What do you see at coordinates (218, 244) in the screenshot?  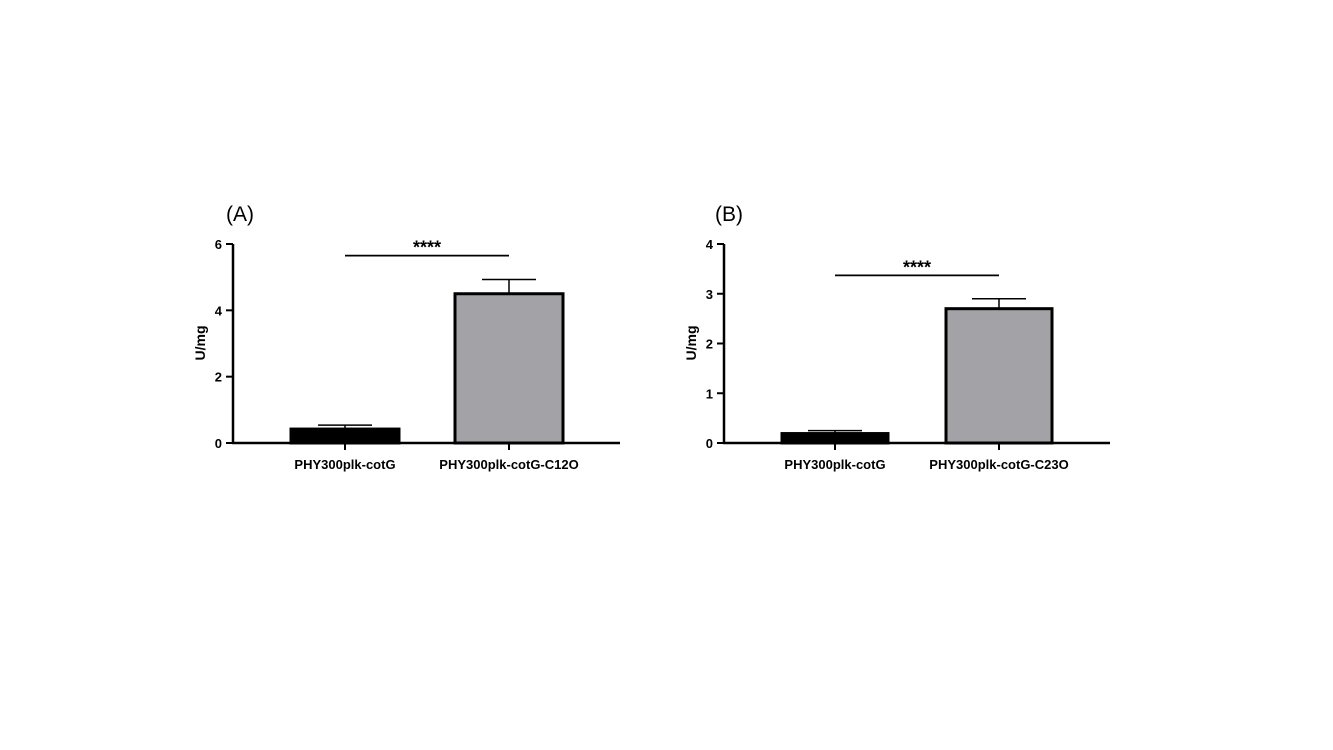 I see `y-tick-label: 6` at bounding box center [218, 244].